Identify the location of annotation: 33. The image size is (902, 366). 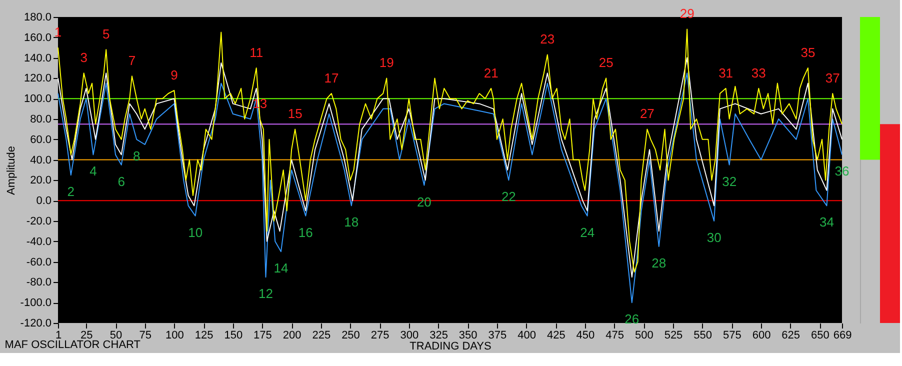
(758, 72).